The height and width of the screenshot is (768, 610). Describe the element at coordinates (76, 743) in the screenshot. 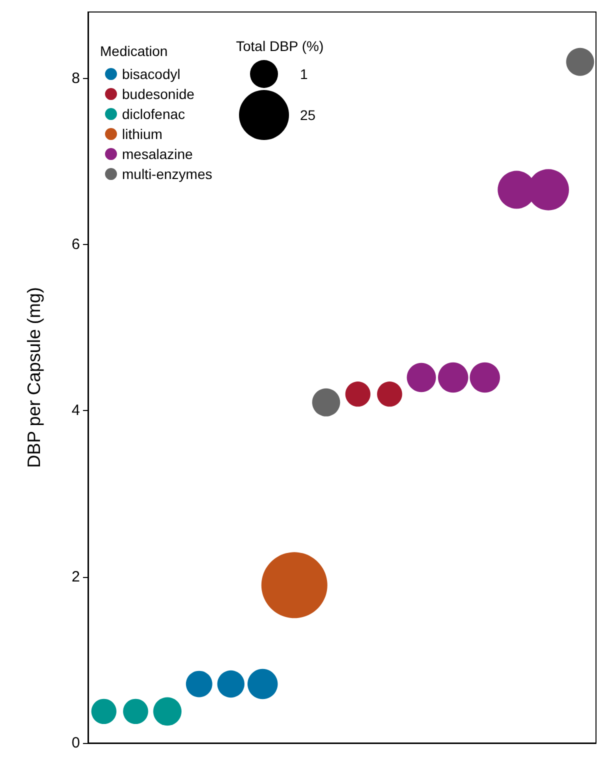

I see `y-tick-label: 0` at that location.